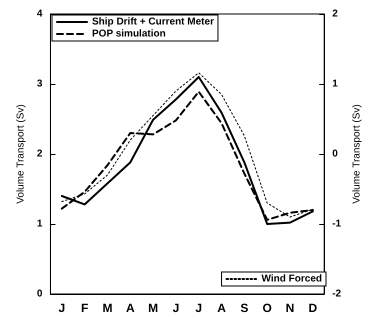 This screenshot has width=378, height=328. I want to click on legend-label: Wind Forced, so click(292, 279).